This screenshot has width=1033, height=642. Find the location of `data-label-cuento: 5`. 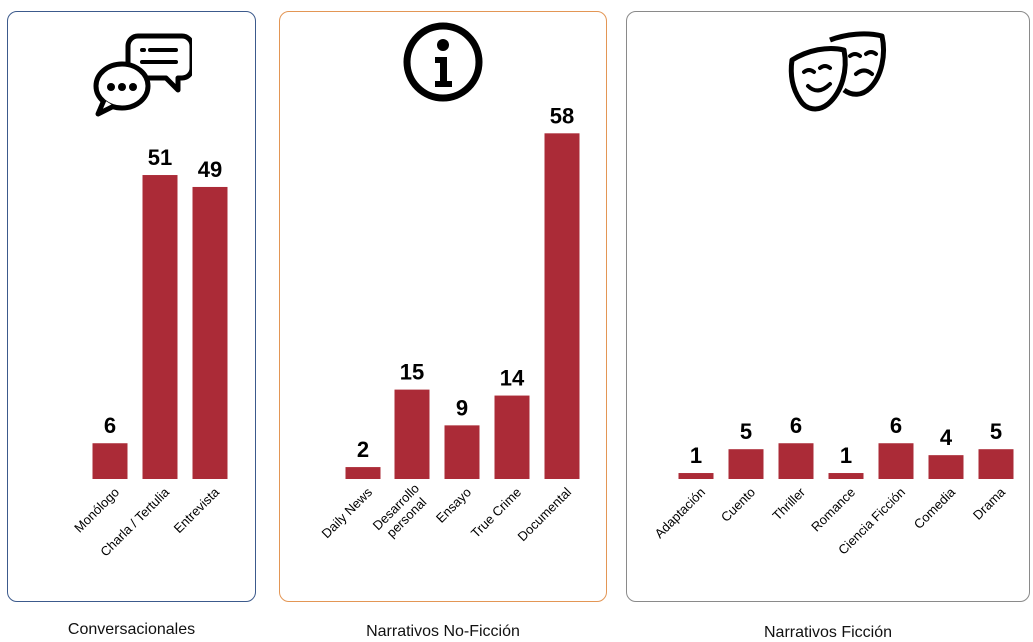

data-label-cuento: 5 is located at coordinates (746, 431).